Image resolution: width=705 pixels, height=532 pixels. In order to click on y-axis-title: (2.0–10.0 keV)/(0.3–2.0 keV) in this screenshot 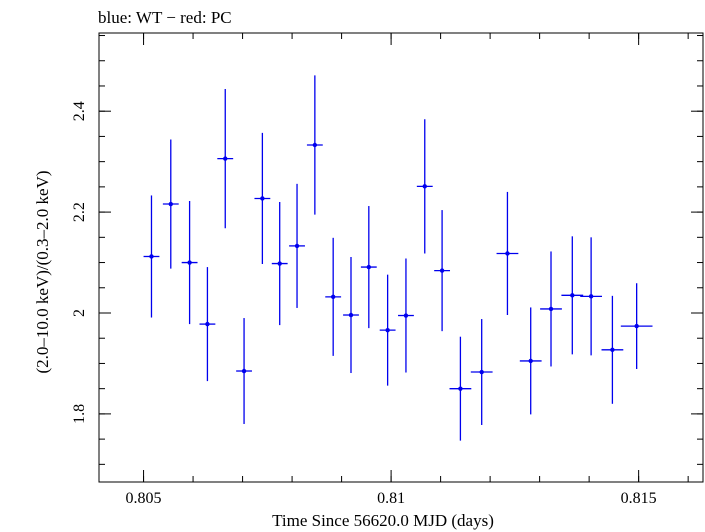, I will do `click(42, 271)`.